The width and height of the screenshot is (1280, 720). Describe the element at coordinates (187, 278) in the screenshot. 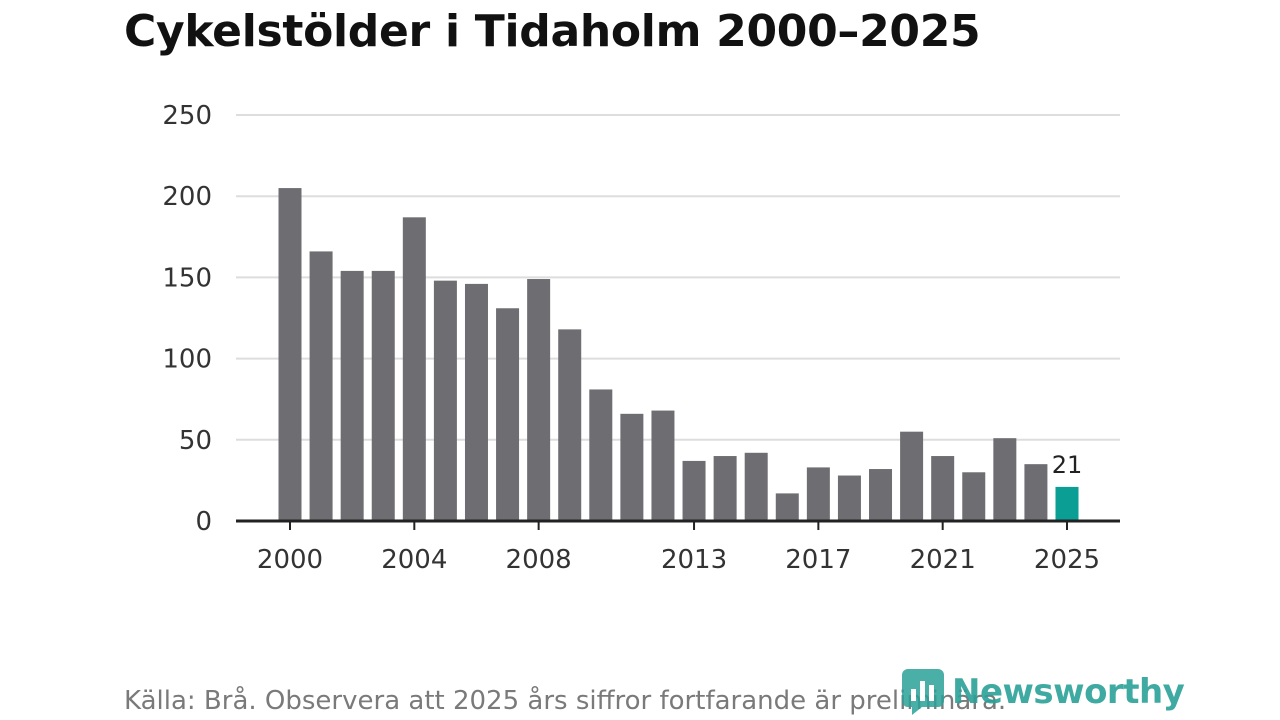

I see `y-tick-label-150: 150` at that location.